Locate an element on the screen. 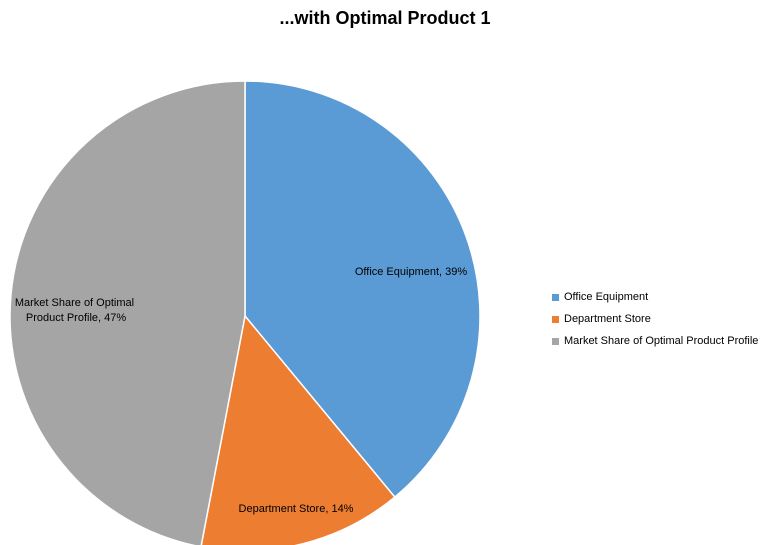 The height and width of the screenshot is (545, 770). legend-swatch-office-equipment is located at coordinates (555, 297).